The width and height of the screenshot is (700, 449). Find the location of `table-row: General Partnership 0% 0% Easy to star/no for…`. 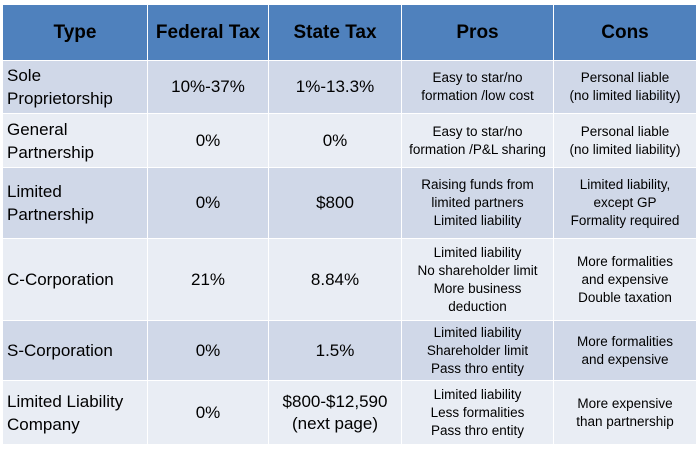

table-row: General Partnership 0% 0% Easy to star/no for… is located at coordinates (349, 140).